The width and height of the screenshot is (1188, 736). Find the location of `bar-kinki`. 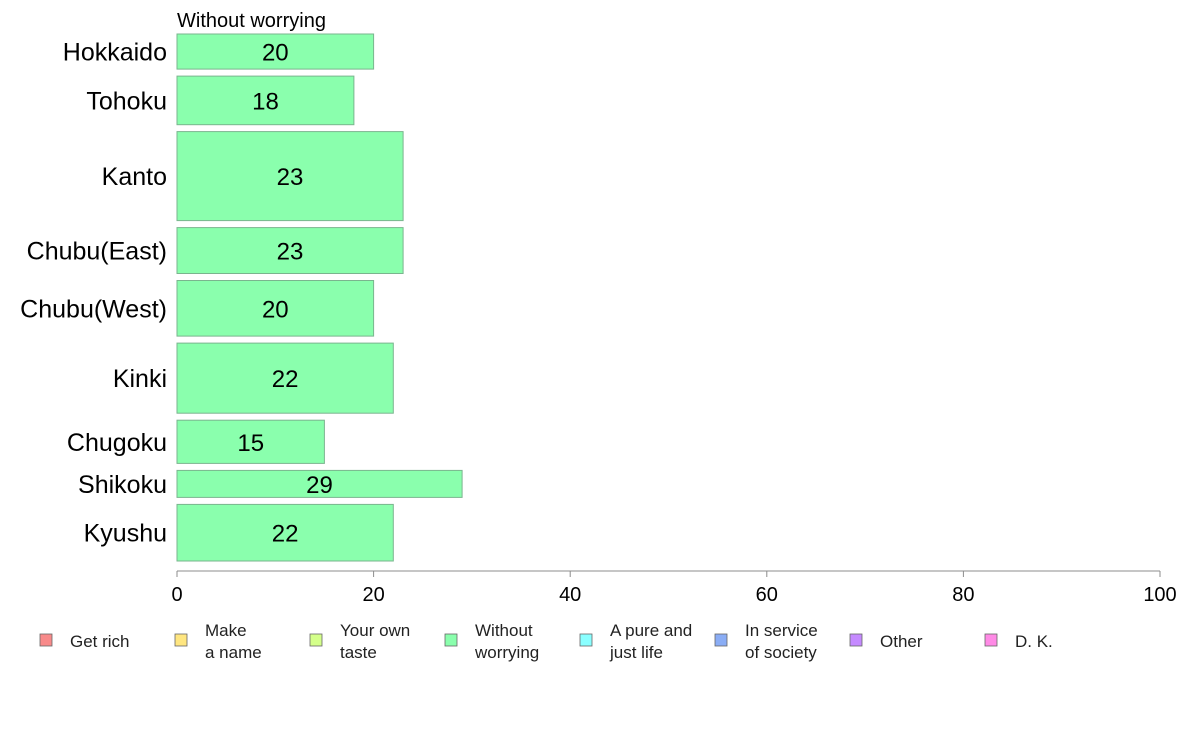

bar-kinki is located at coordinates (285, 378).